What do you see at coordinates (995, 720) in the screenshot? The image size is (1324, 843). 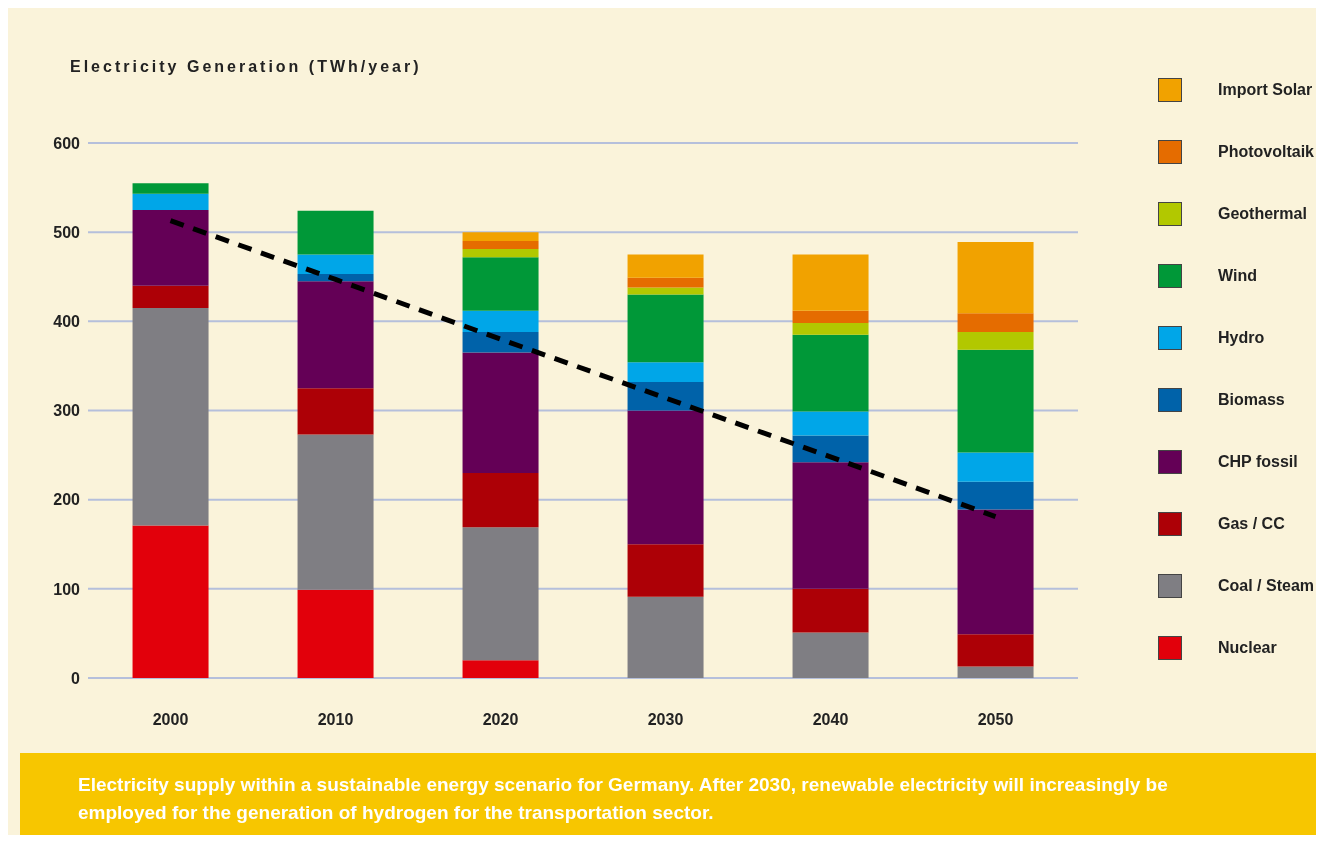 I see `x-tick-label: 2050` at bounding box center [995, 720].